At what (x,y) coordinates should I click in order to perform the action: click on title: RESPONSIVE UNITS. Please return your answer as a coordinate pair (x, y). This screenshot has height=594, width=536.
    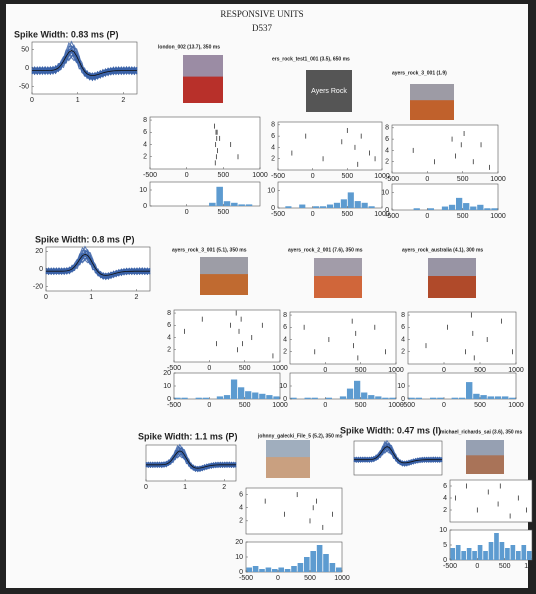
    Looking at the image, I should click on (261, 14).